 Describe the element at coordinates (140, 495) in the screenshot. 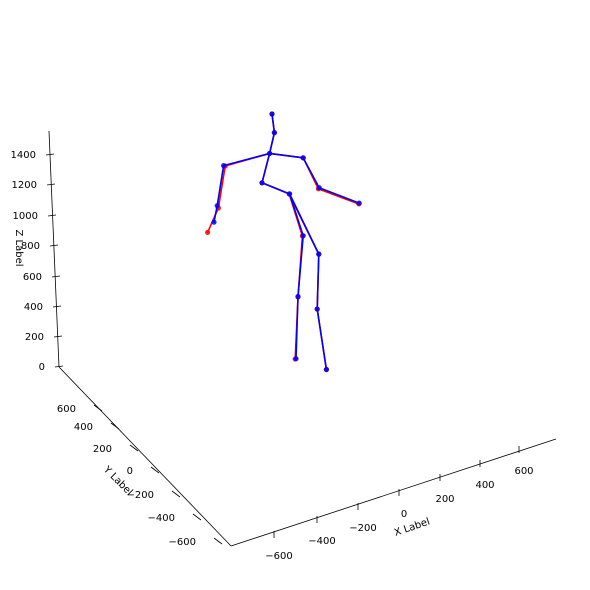

I see `y-tick-label: −200` at that location.